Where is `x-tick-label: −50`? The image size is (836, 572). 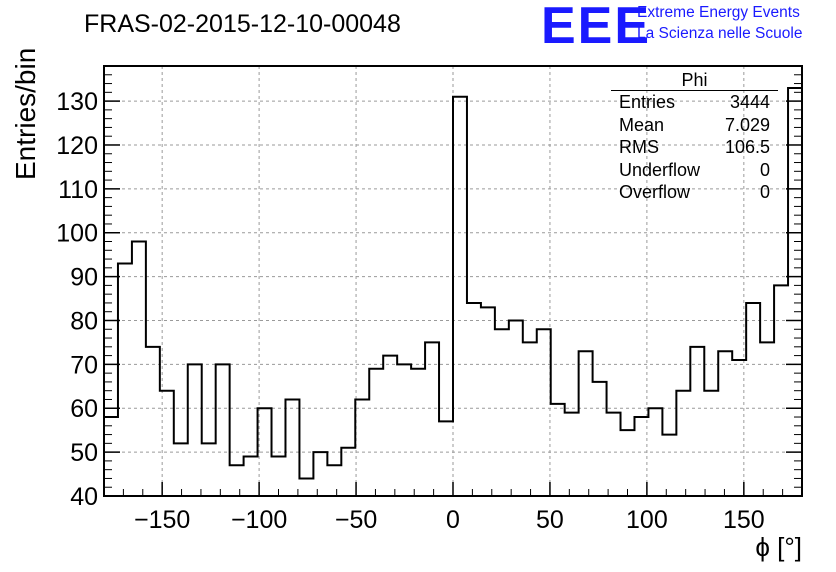 x-tick-label: −50 is located at coordinates (356, 520).